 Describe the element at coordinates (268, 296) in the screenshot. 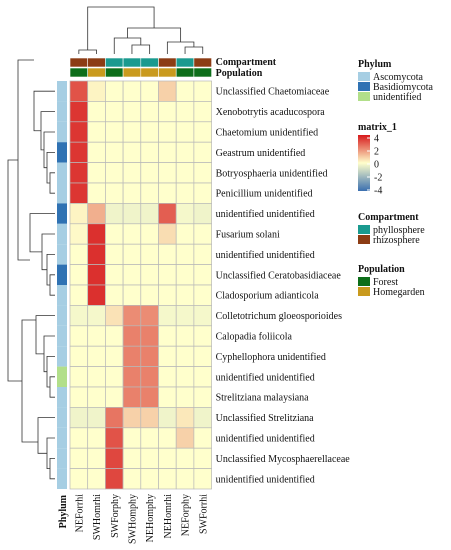

I see `row-label: Cladosporium adianticola` at that location.